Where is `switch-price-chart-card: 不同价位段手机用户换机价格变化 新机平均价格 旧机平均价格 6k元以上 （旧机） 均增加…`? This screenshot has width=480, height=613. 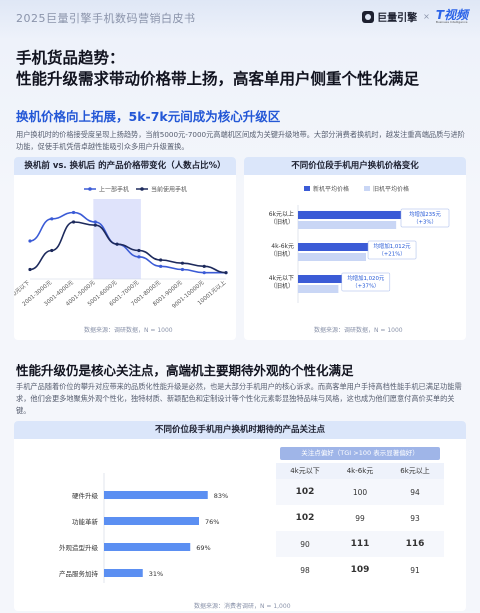
switch-price-chart-card: 不同价位段手机用户换机价格变化 新机平均价格 旧机平均价格 6k元以上 （旧机） 均增加… is located at coordinates (355, 248).